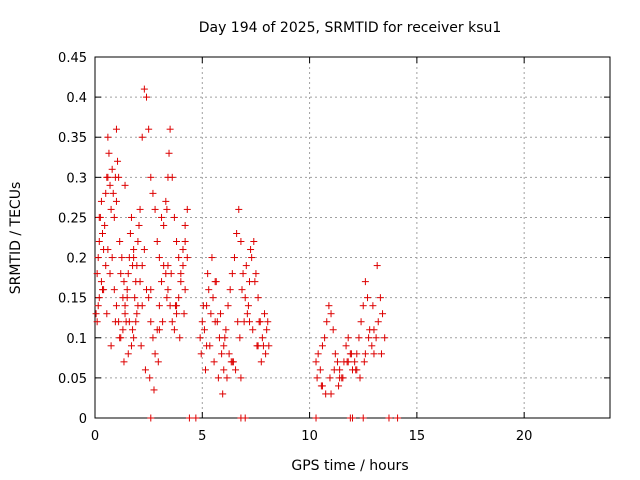 Image resolution: width=640 pixels, height=480 pixels. Describe the element at coordinates (83, 419) in the screenshot. I see `y-tick-label: 0` at that location.